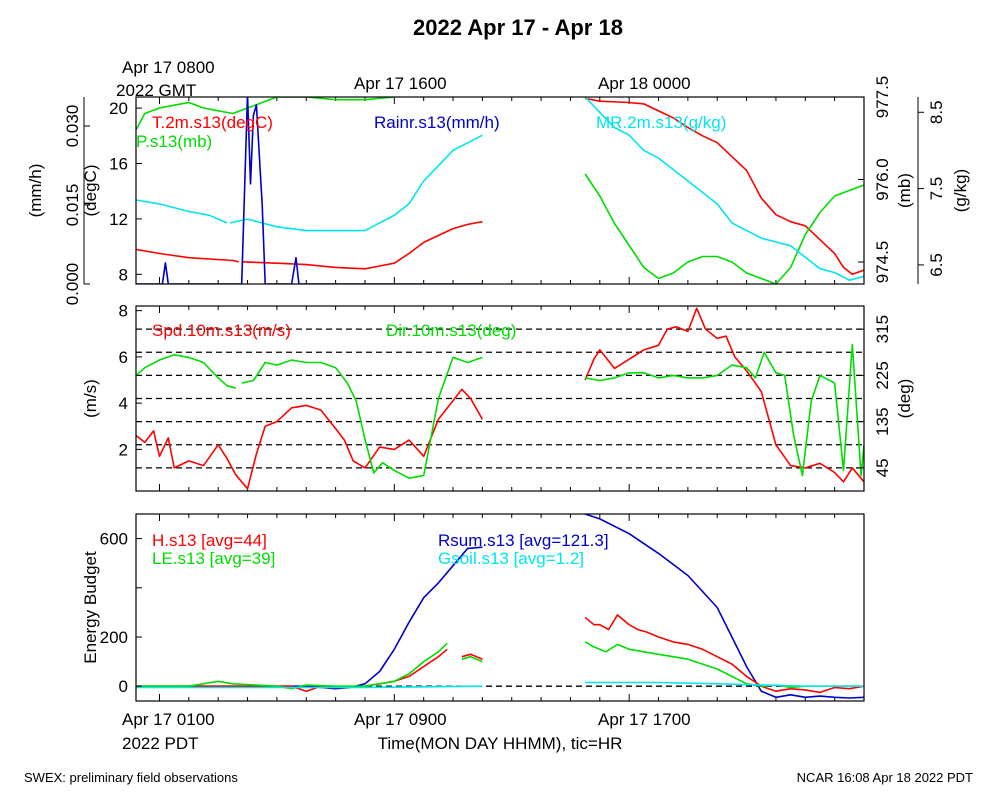 The height and width of the screenshot is (800, 1000). I want to click on tick-label-left-inner: 20, so click(118, 108).